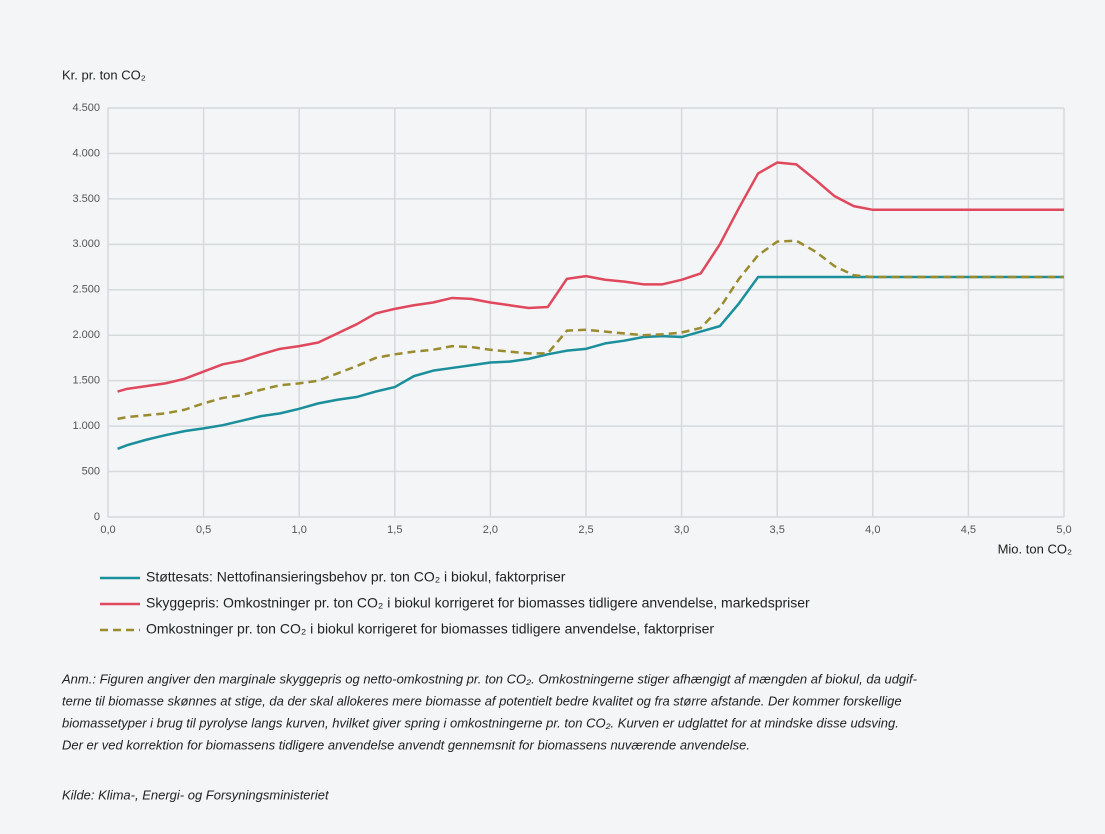 The height and width of the screenshot is (834, 1105). What do you see at coordinates (299, 530) in the screenshot?
I see `x-tick-label: 1,0` at bounding box center [299, 530].